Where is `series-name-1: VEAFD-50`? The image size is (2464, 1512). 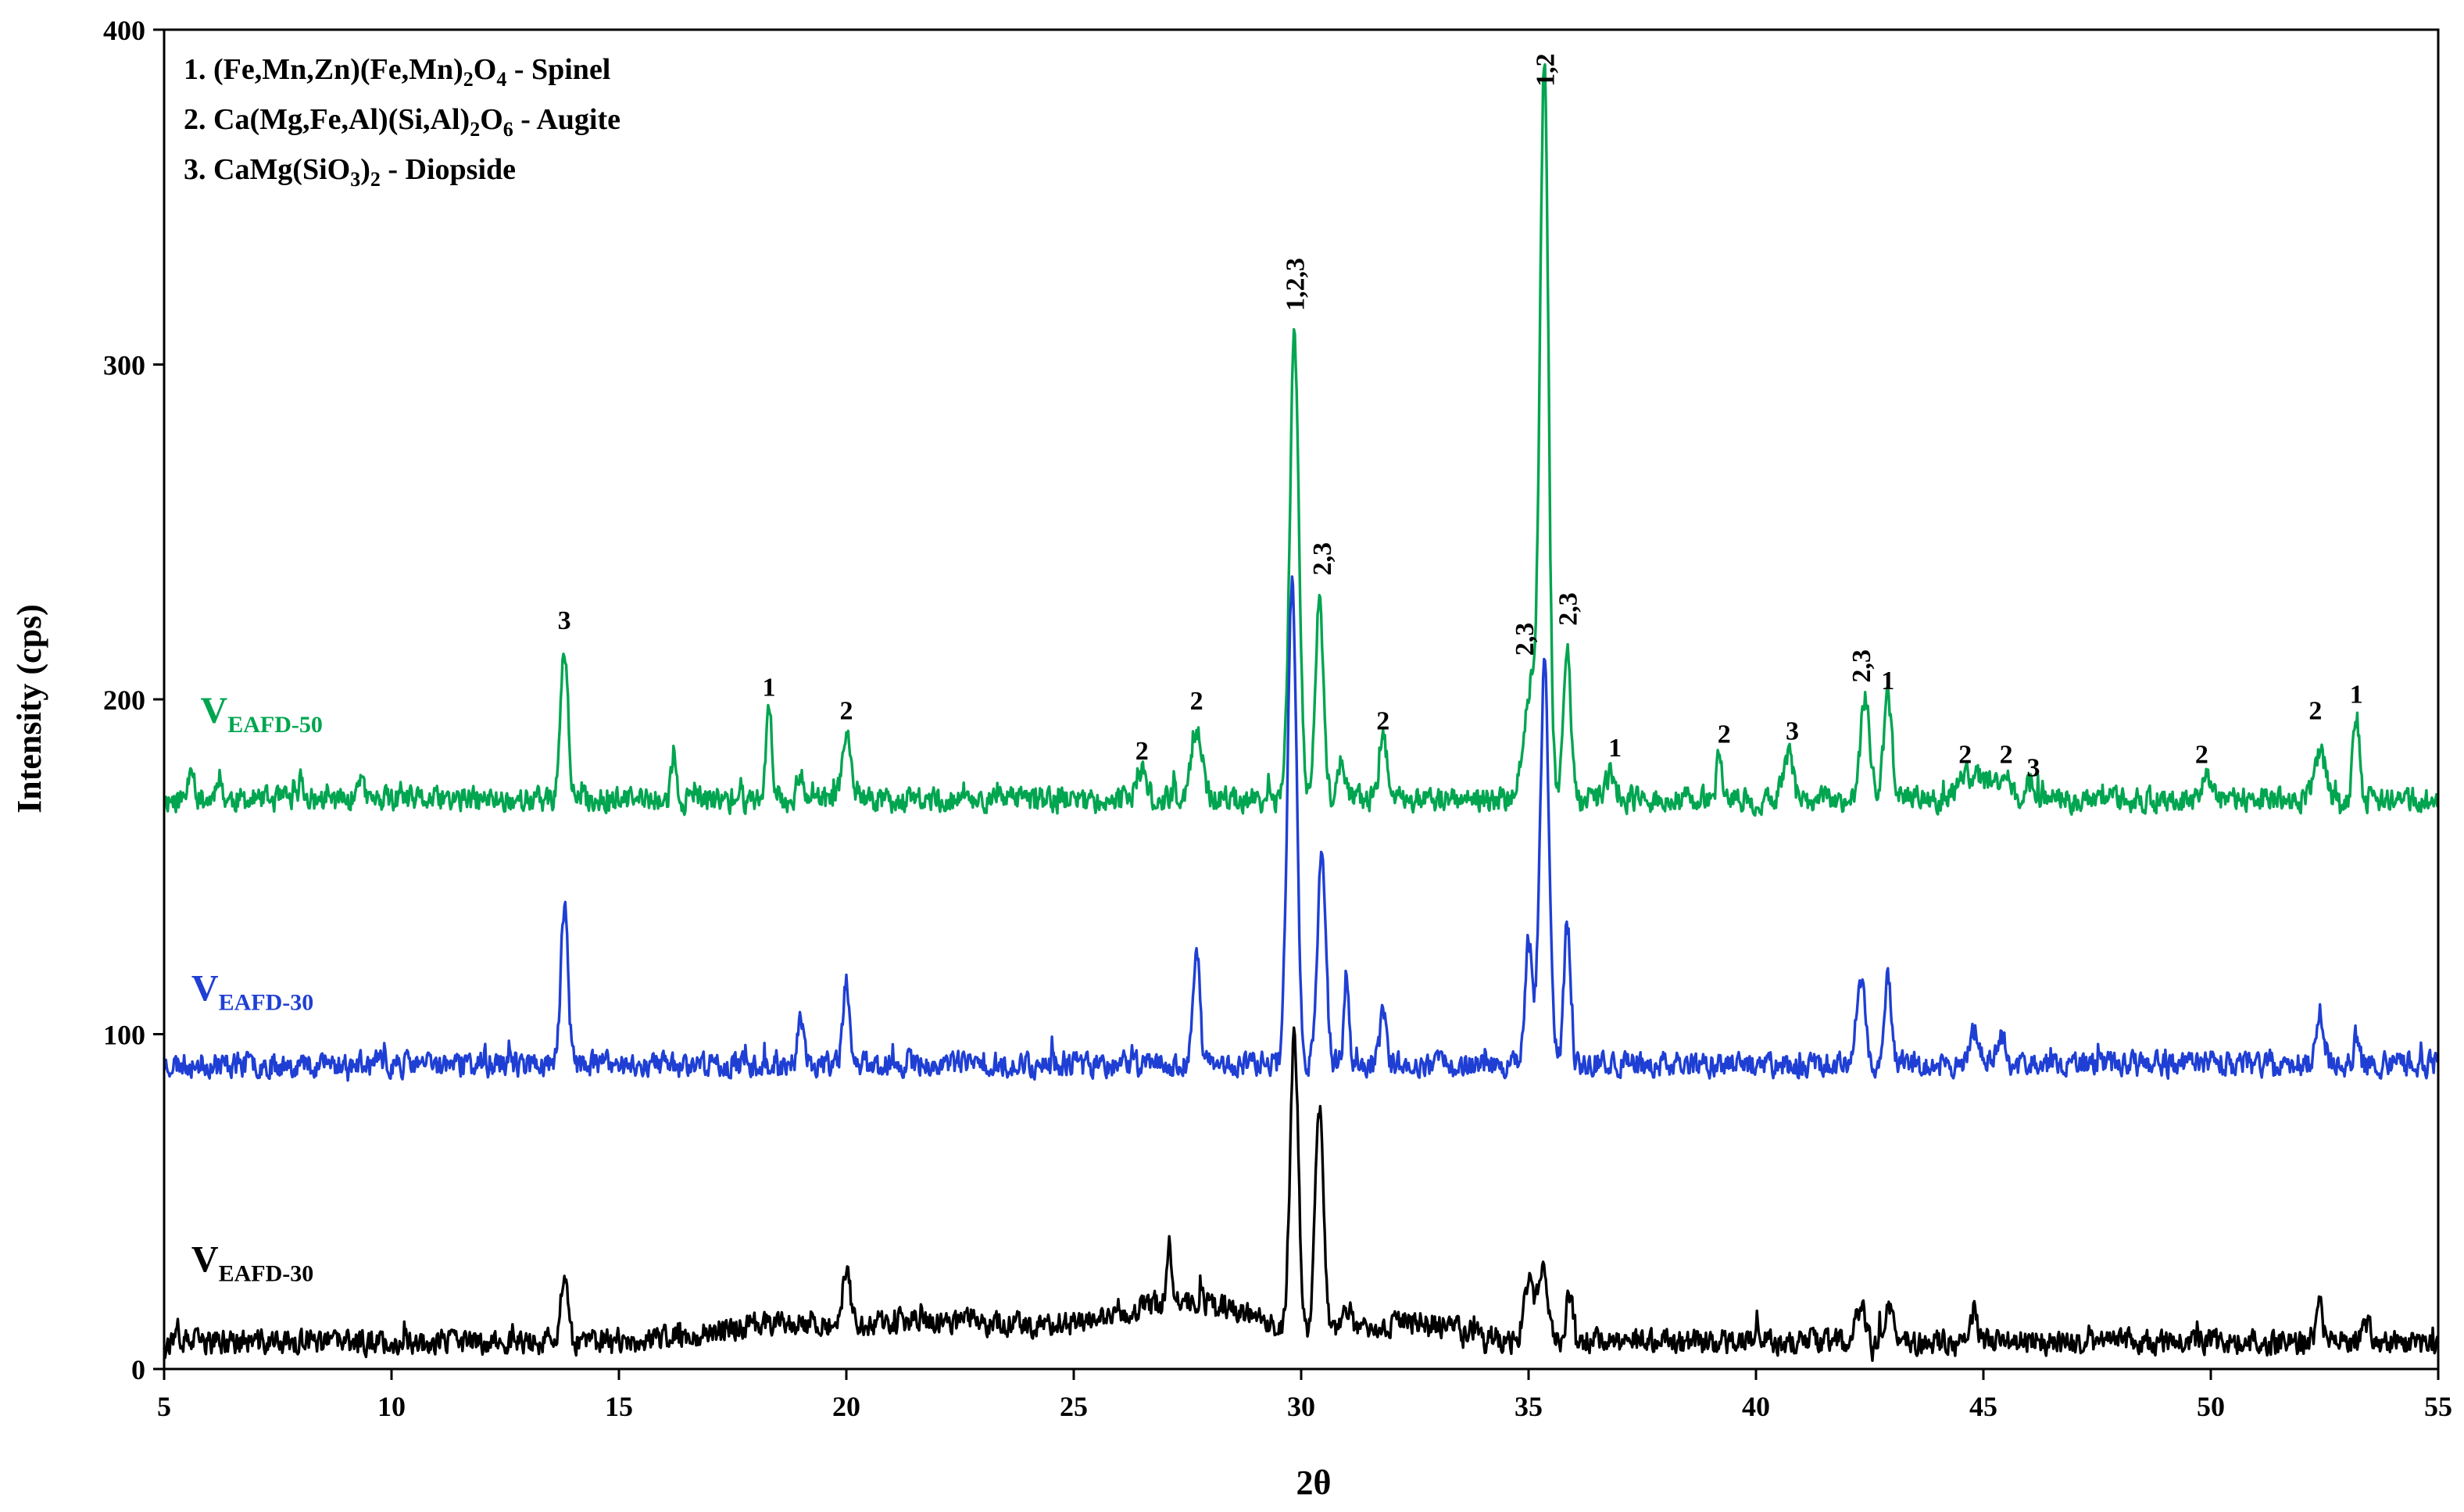
series-name-1: VEAFD-50 is located at coordinates (262, 714).